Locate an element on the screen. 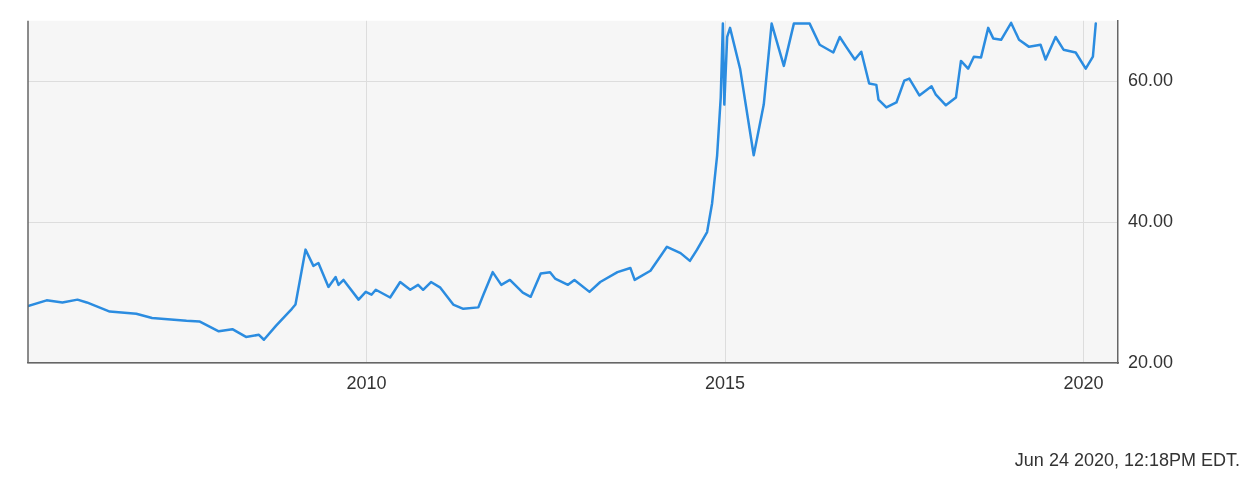 This screenshot has width=1260, height=485. x-tick-label: 2015 is located at coordinates (725, 382).